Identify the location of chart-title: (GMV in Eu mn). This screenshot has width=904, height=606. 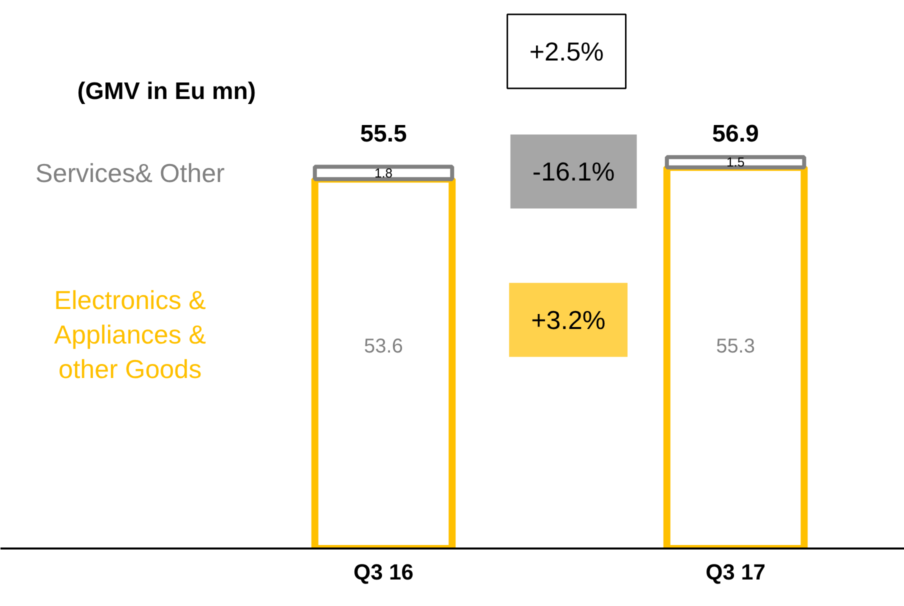
(166, 92).